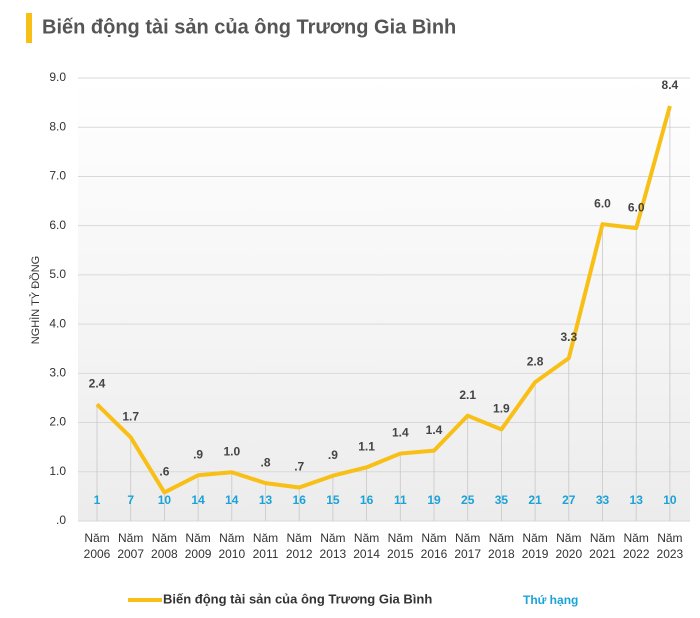 The image size is (700, 618). Describe the element at coordinates (535, 361) in the screenshot. I see `value-label: 2.8` at that location.